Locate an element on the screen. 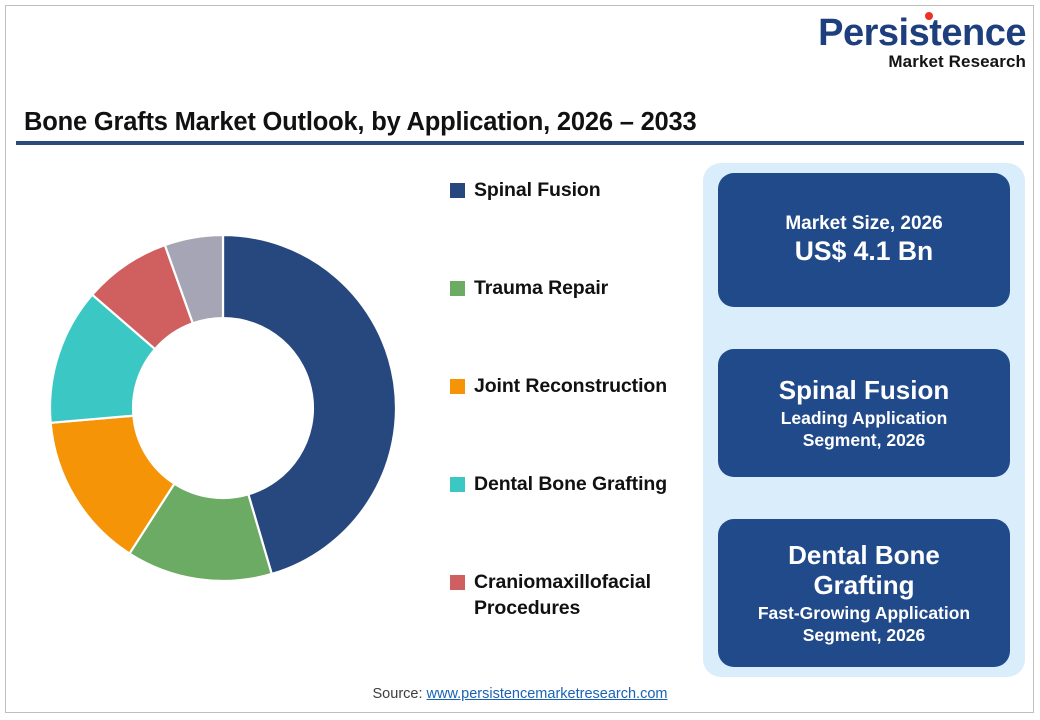 This screenshot has height=720, width=1040. leading-segment-caption-line1: Leading Application is located at coordinates (864, 417).